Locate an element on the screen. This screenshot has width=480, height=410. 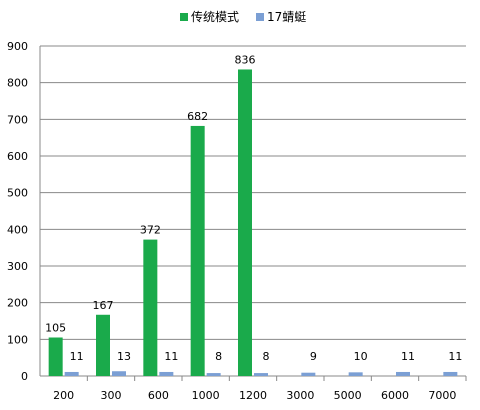
x-tick-label: 300 is located at coordinates (111, 395).